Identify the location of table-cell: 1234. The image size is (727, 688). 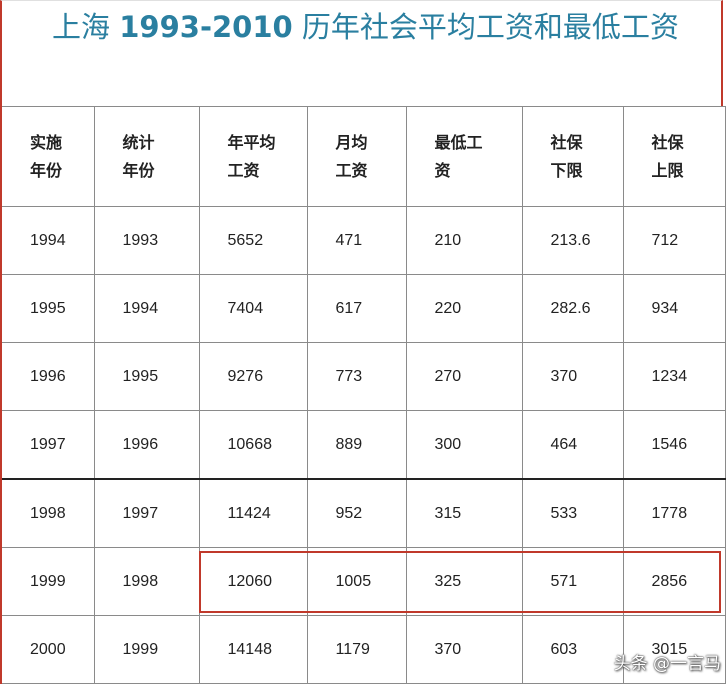
(674, 376).